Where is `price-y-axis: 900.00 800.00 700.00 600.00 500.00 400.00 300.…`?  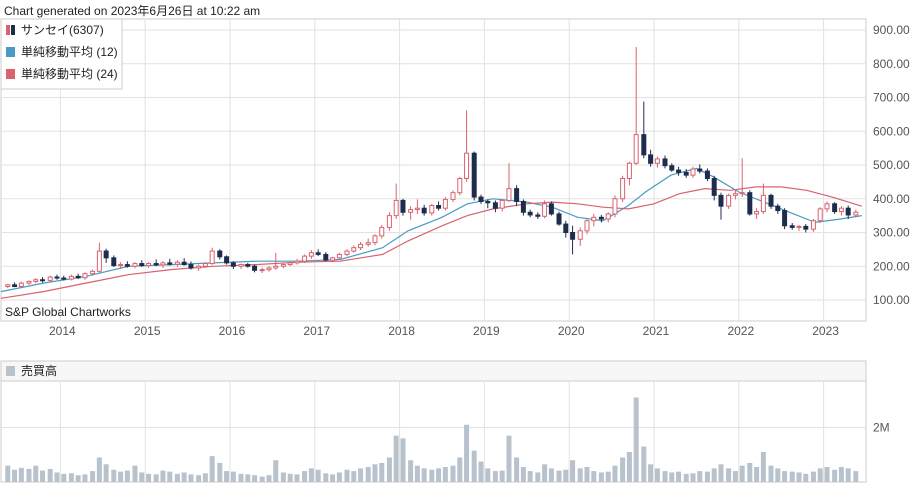
price-y-axis: 900.00 800.00 700.00 600.00 500.00 400.00 300.… is located at coordinates (891, 165).